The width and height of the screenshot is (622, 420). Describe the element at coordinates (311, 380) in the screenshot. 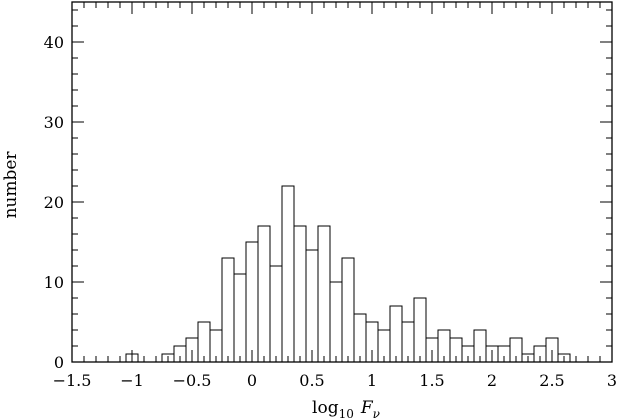

I see `x-tick-label: 0.5` at that location.